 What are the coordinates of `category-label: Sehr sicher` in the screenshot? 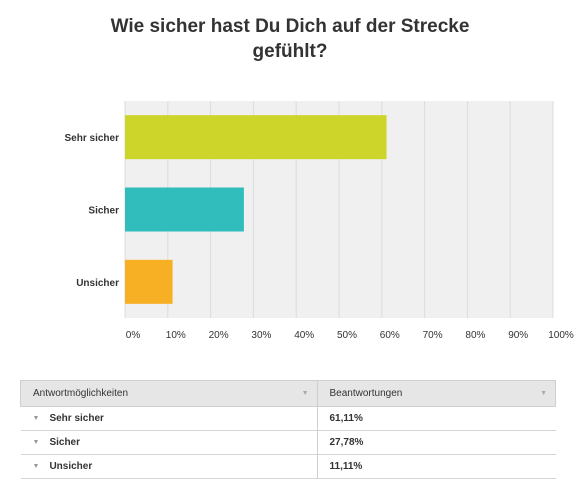 It's located at (92, 138).